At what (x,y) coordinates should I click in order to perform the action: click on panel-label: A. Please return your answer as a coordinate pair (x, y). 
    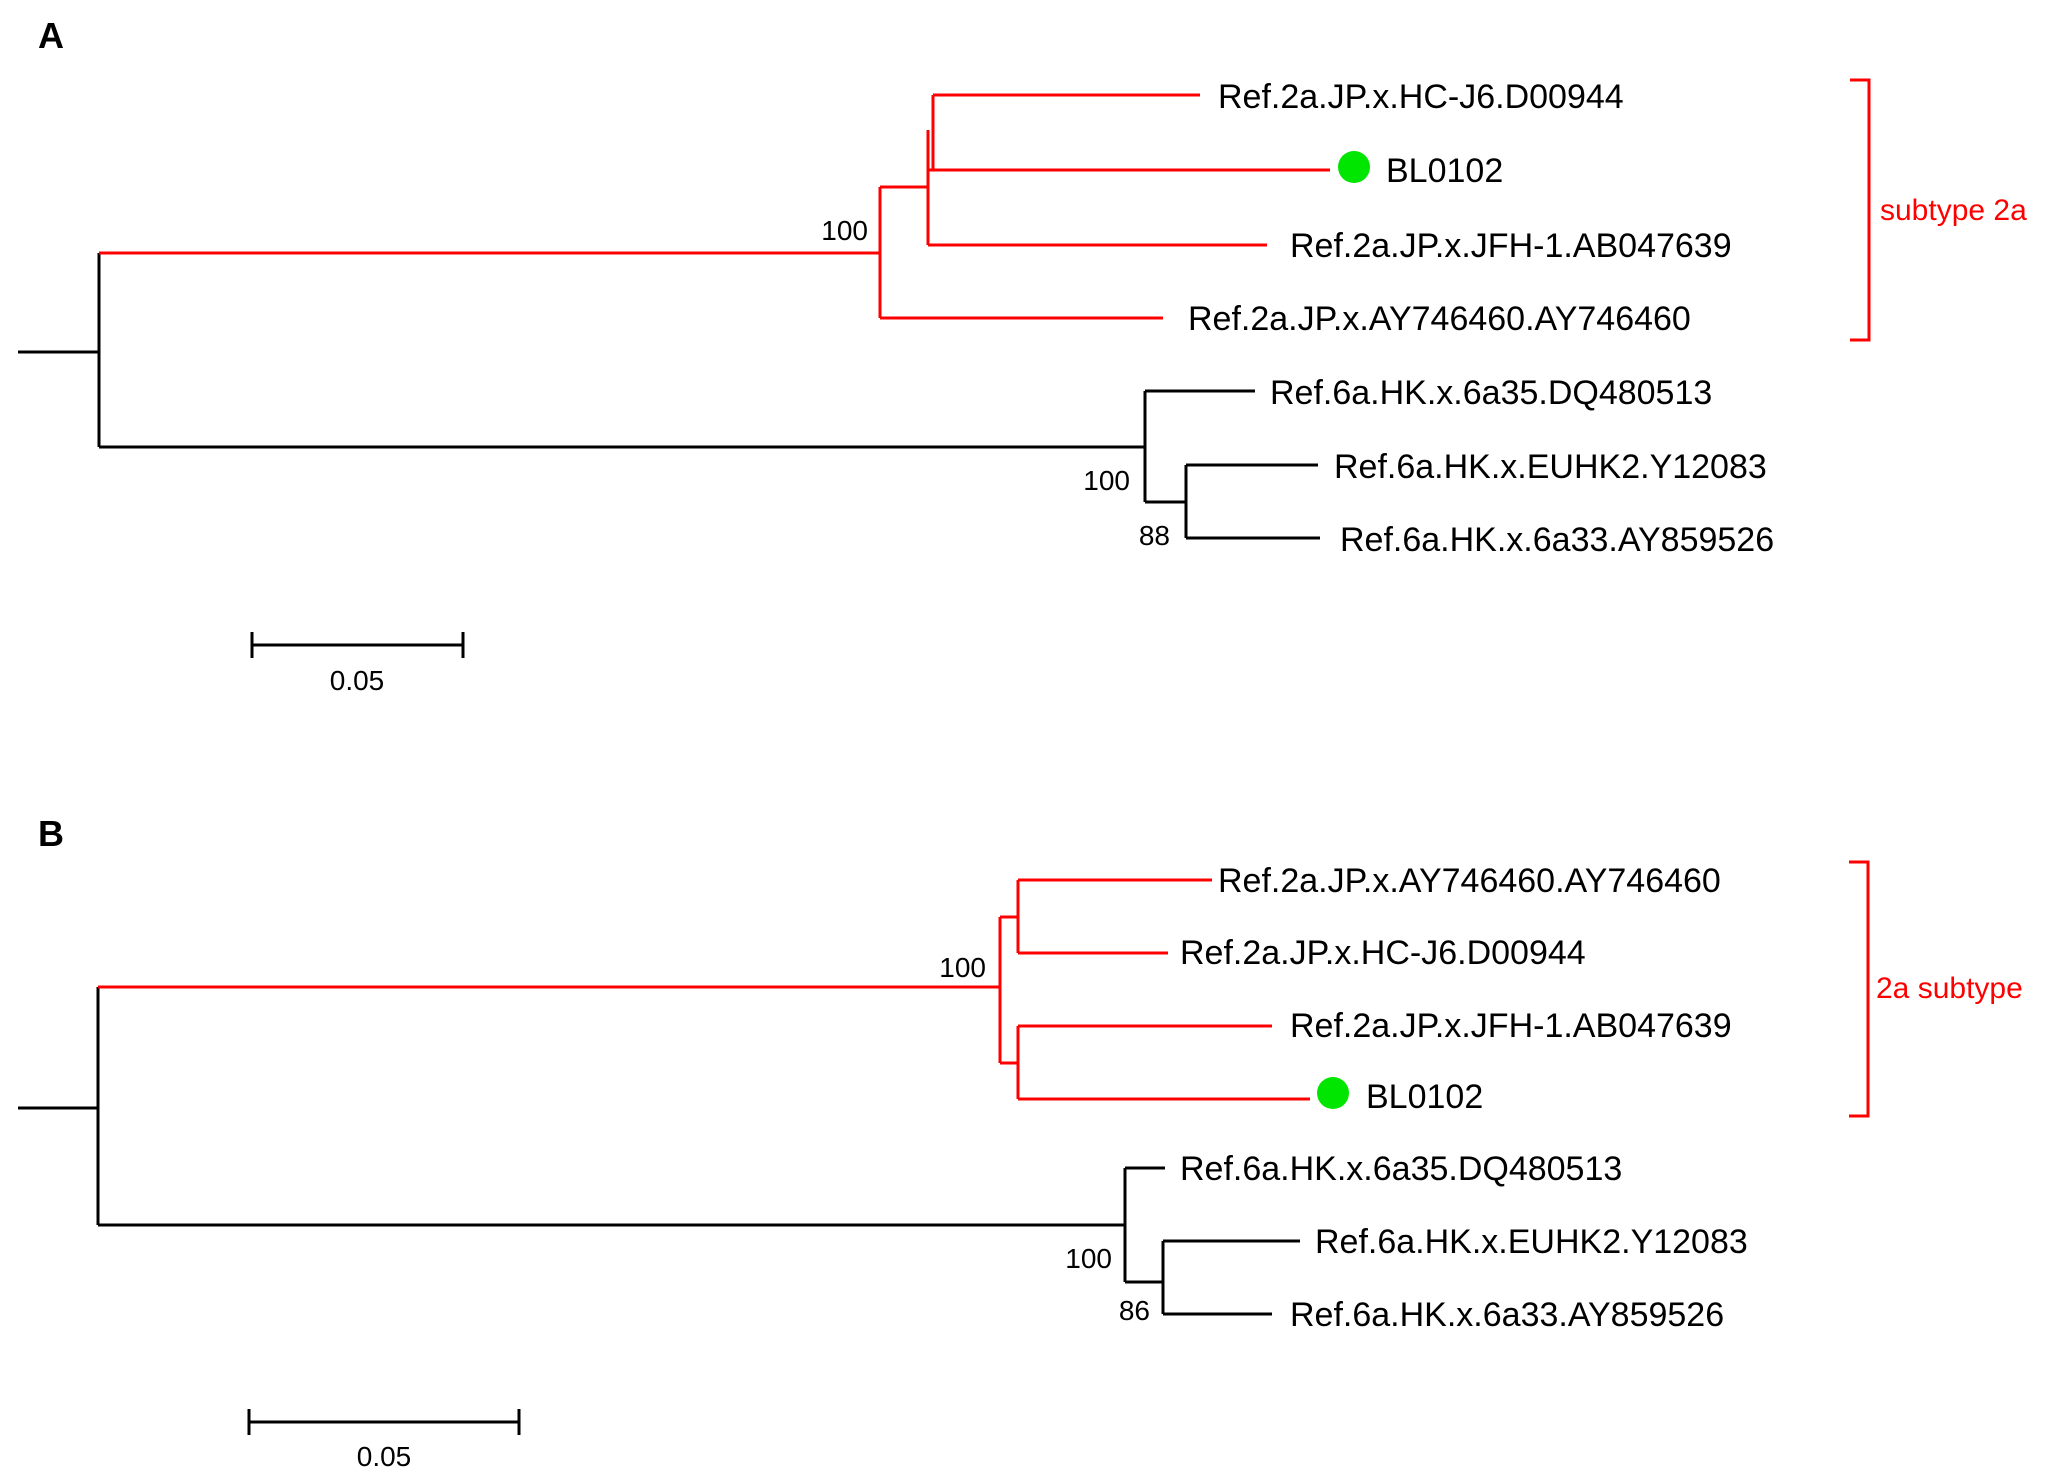
    Looking at the image, I should click on (51, 35).